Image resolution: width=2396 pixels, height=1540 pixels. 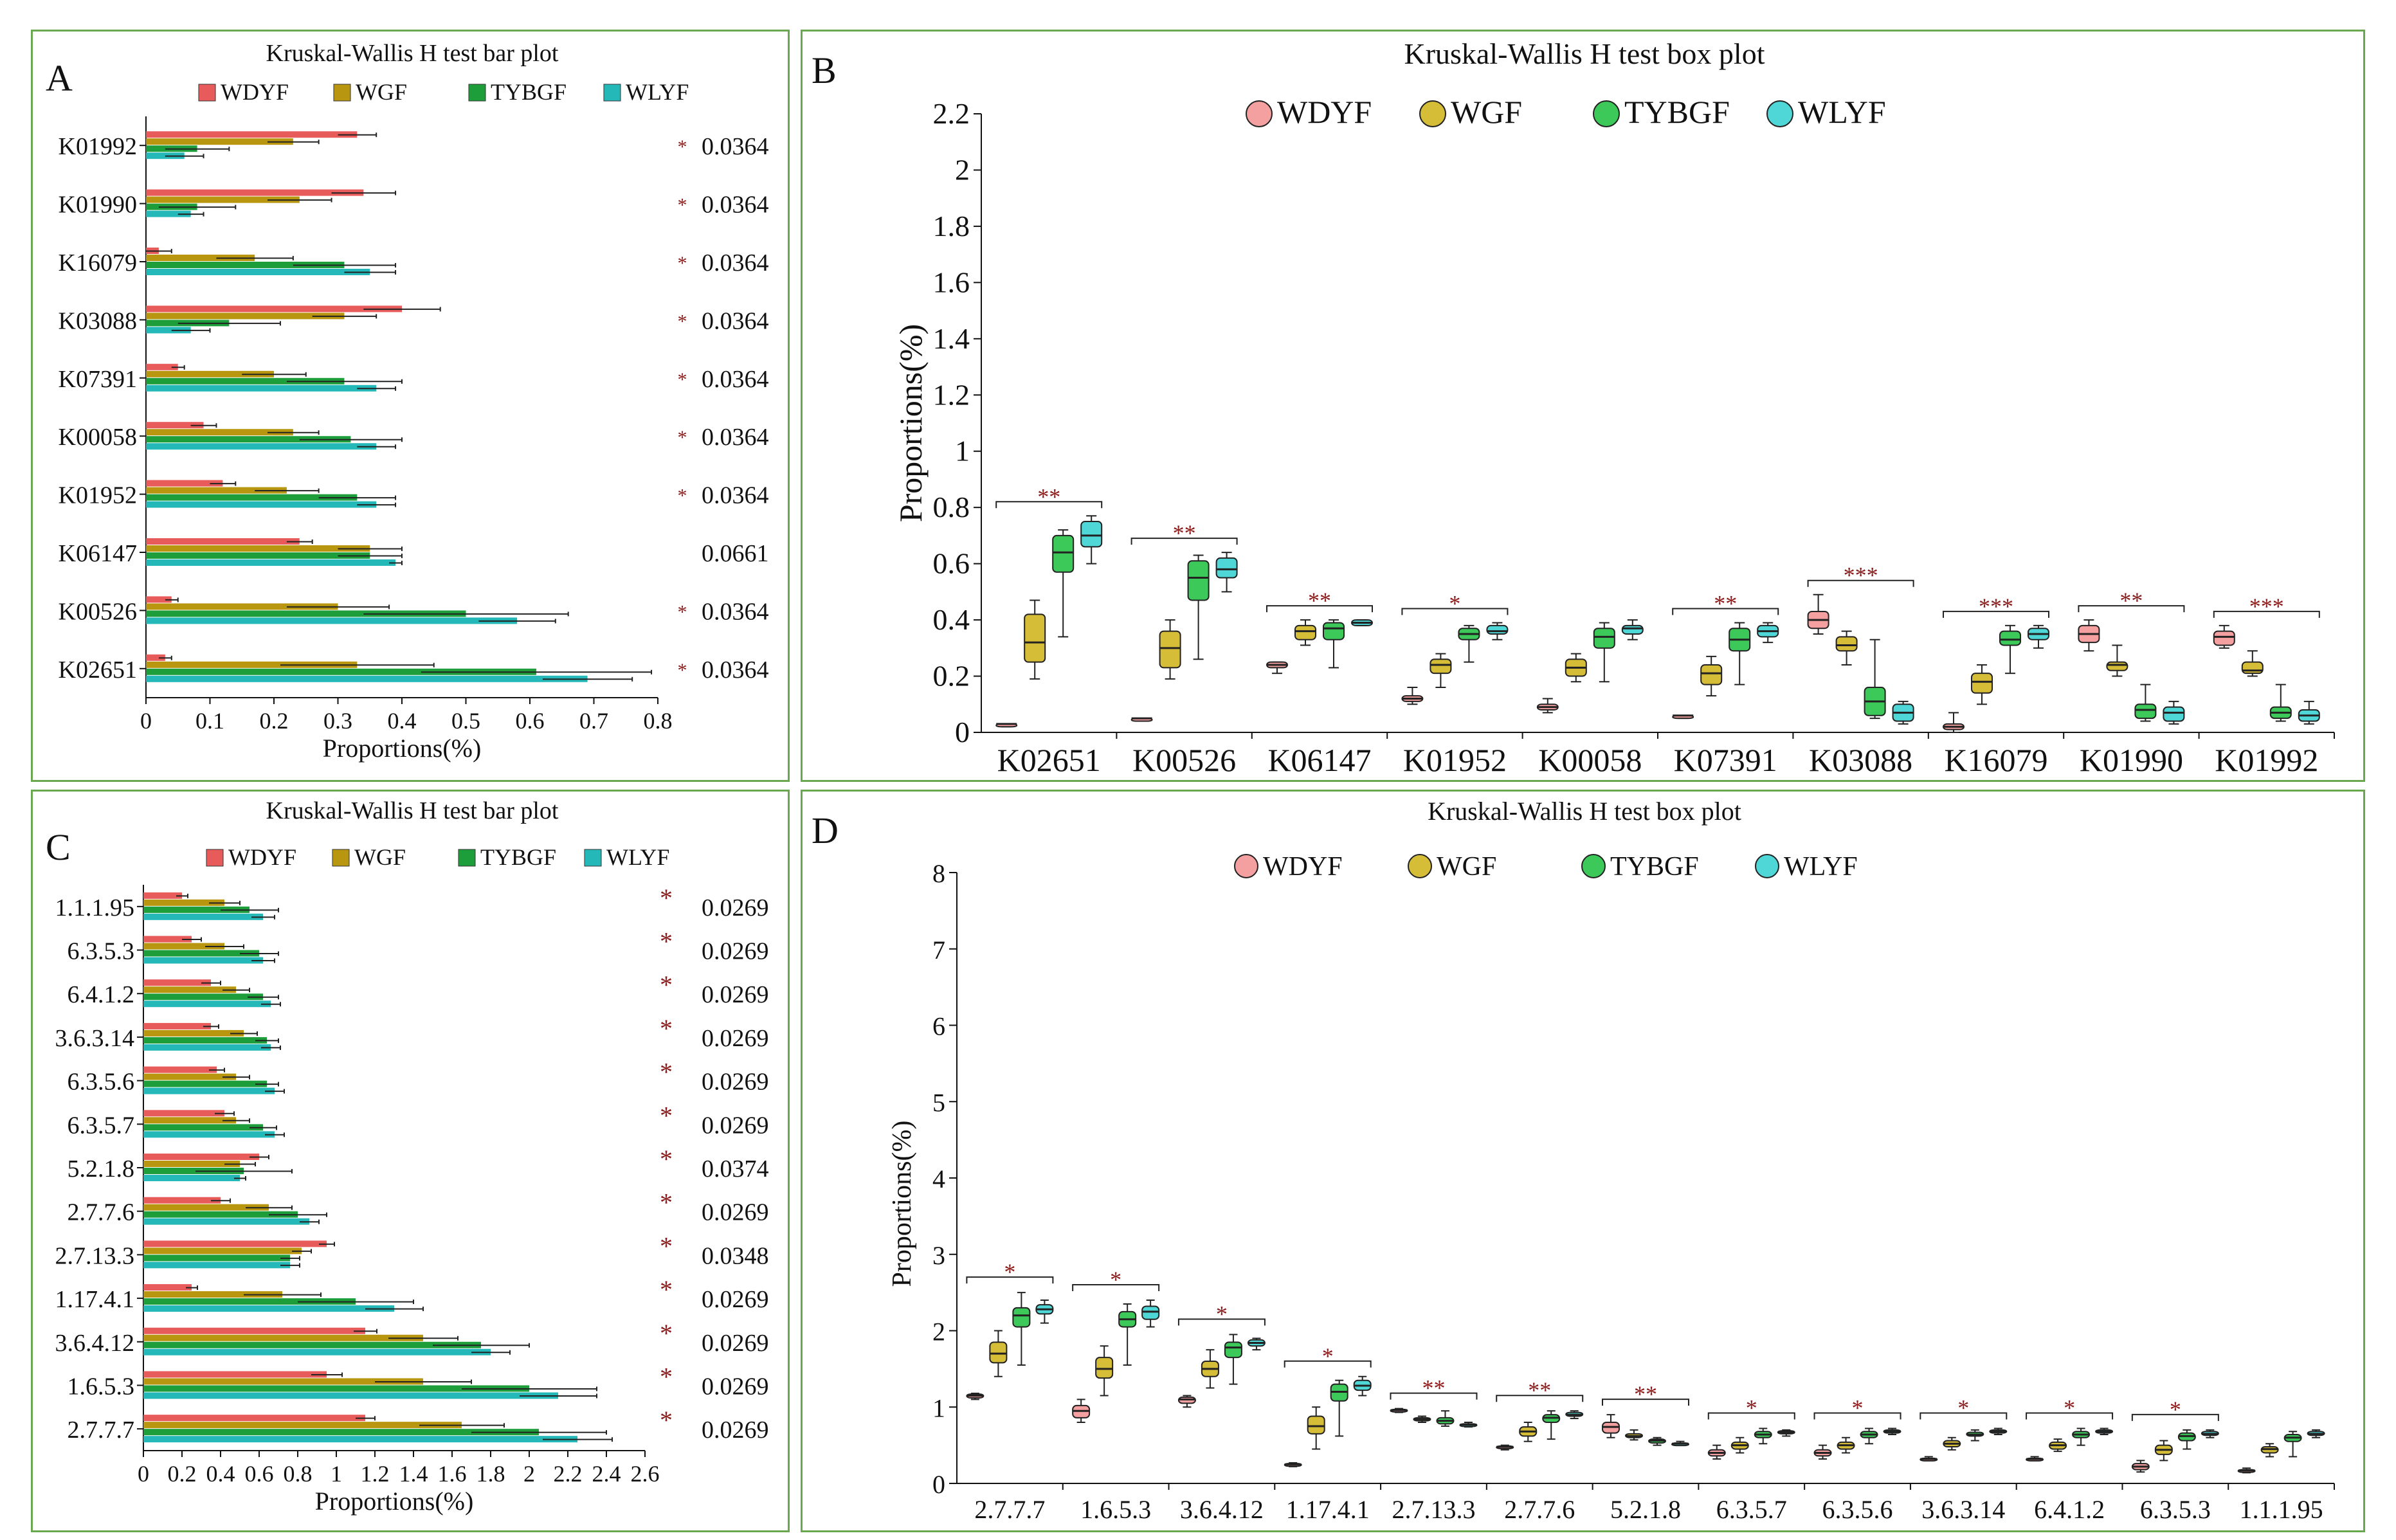 I want to click on x-axis-label: Proportions(%), so click(x=394, y=1501).